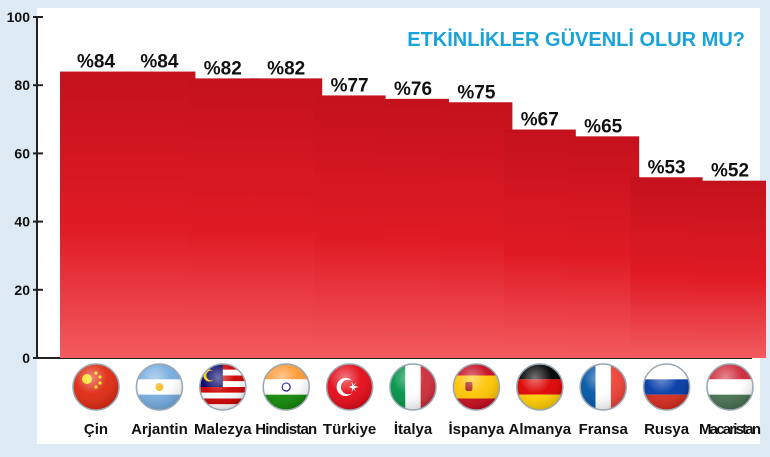 The height and width of the screenshot is (457, 770). What do you see at coordinates (540, 429) in the screenshot?
I see `category-label: Almanya` at bounding box center [540, 429].